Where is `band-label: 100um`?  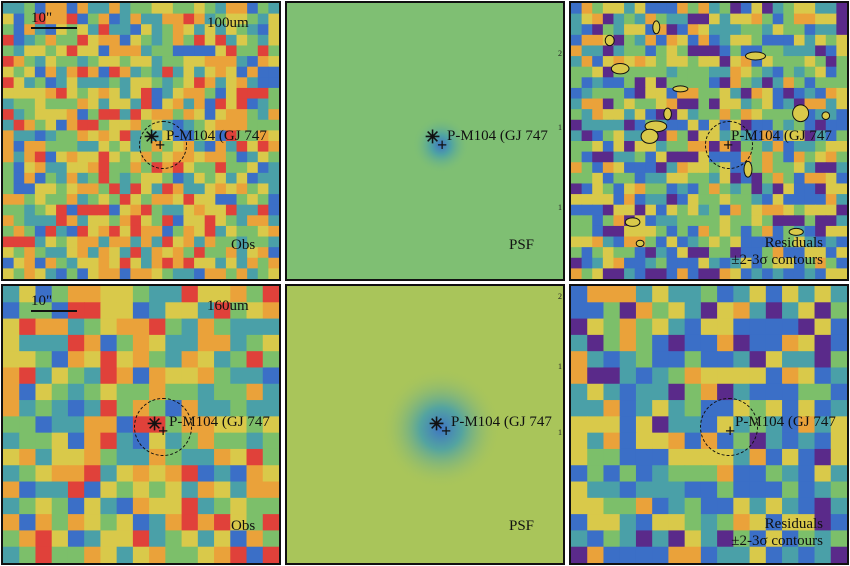
band-label: 100um is located at coordinates (228, 23).